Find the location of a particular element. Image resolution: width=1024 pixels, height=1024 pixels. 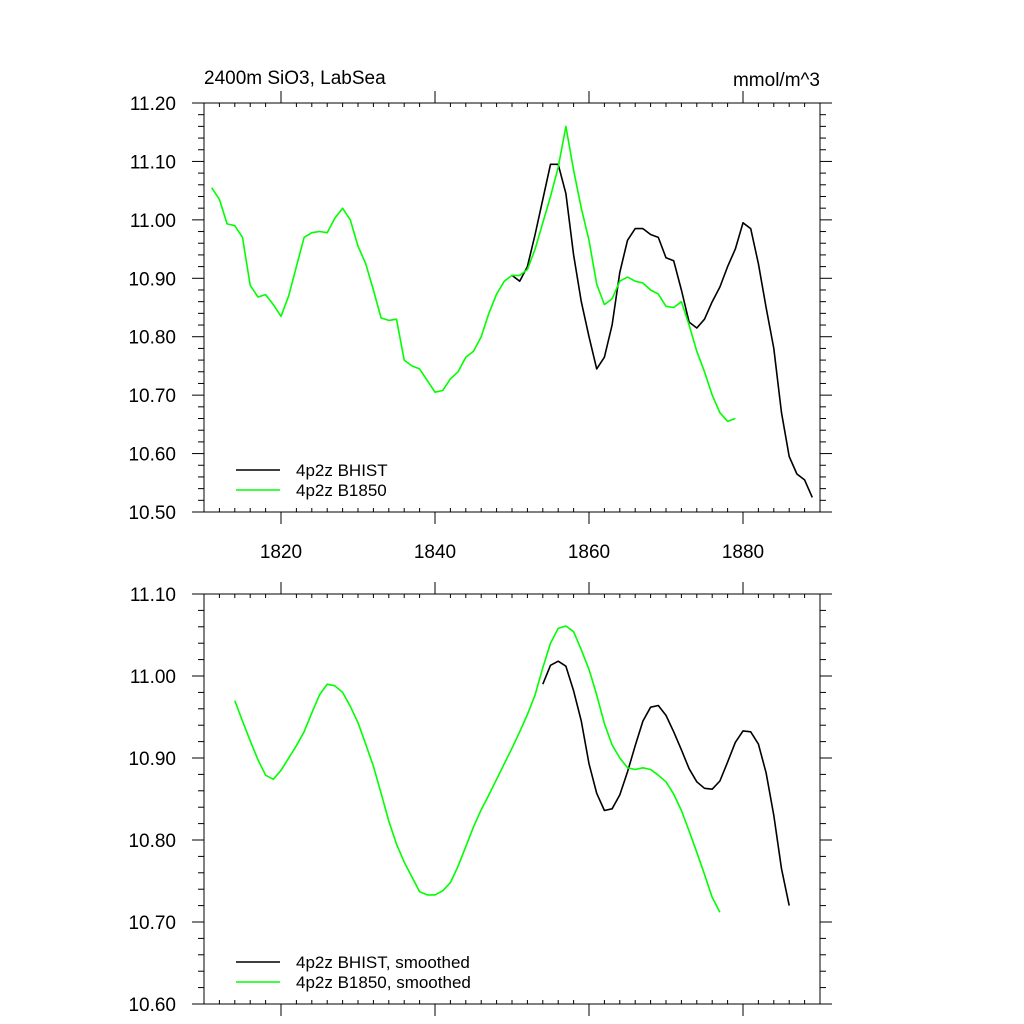

legend-label-bhist-smoothed: 4p2z BHIST, smoothed is located at coordinates (383, 962).